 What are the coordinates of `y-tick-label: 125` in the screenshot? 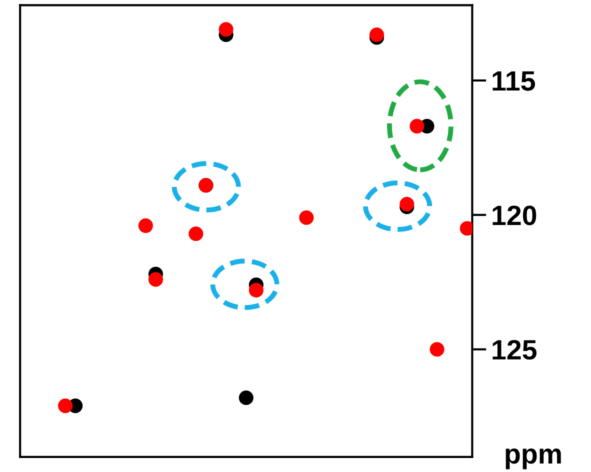 It's located at (514, 350).